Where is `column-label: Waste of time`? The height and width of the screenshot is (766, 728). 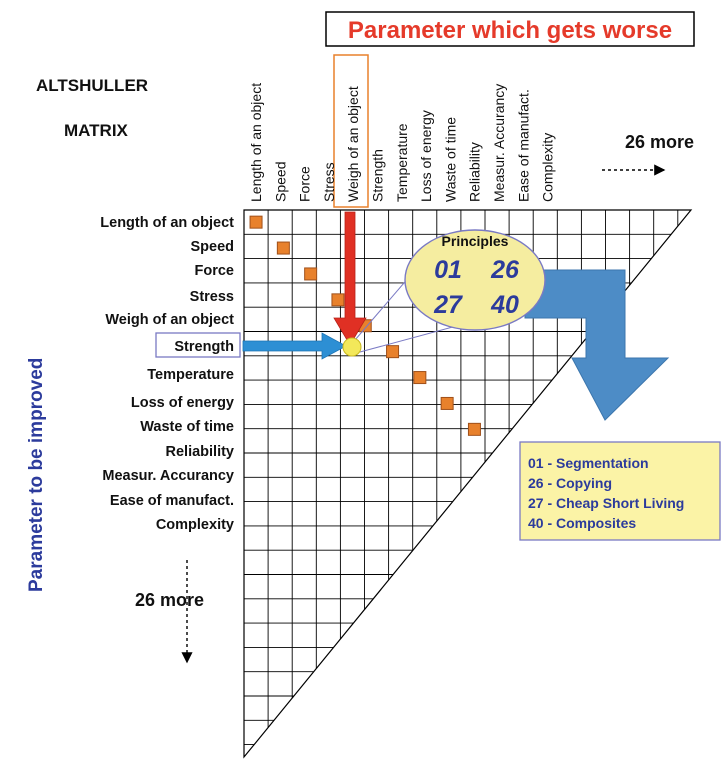 column-label: Waste of time is located at coordinates (450, 159).